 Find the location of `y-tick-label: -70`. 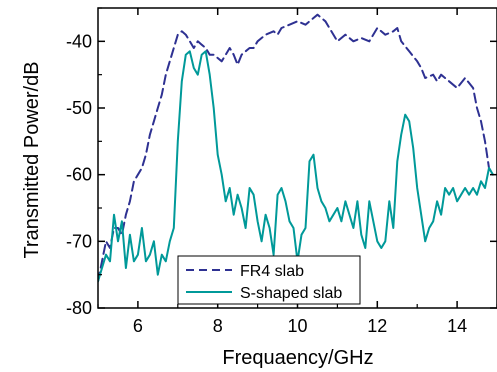

y-tick-label: -70 is located at coordinates (79, 241).